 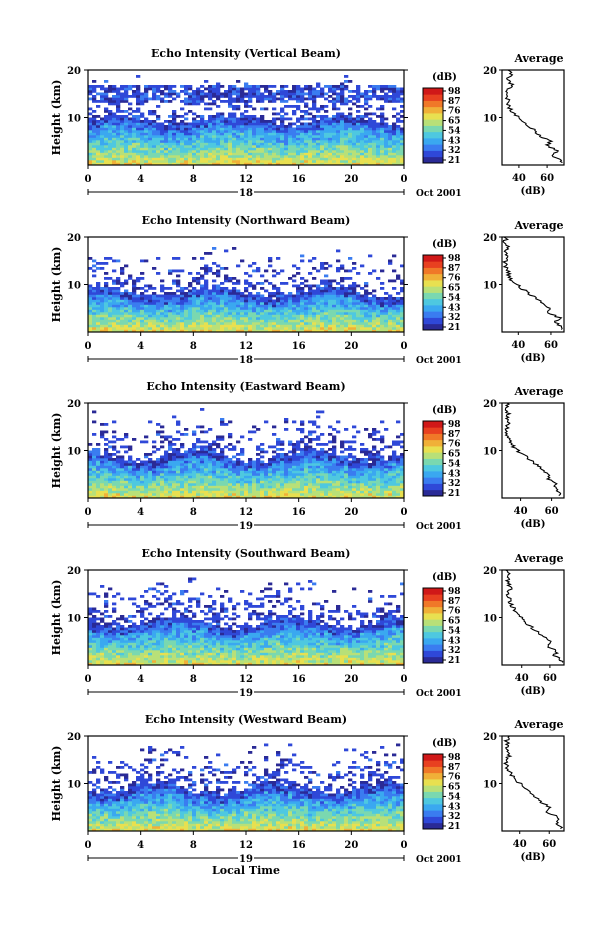 What do you see at coordinates (433, 308) in the screenshot?
I see `colorbar-segment` at bounding box center [433, 308].